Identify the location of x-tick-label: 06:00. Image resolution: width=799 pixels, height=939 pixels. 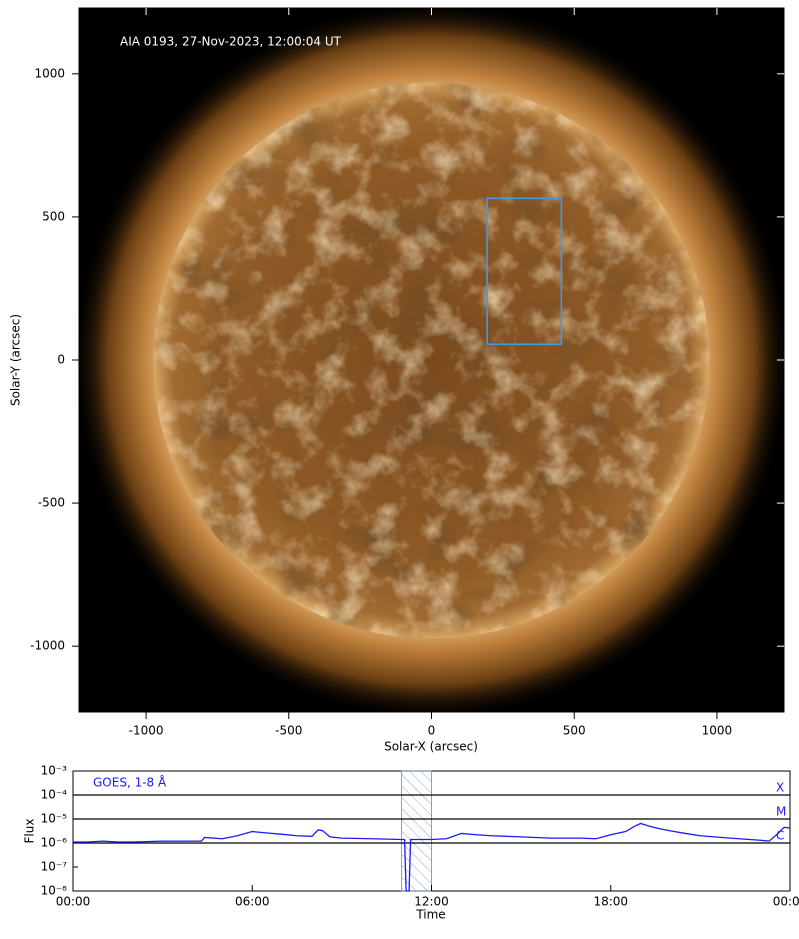
(252, 902).